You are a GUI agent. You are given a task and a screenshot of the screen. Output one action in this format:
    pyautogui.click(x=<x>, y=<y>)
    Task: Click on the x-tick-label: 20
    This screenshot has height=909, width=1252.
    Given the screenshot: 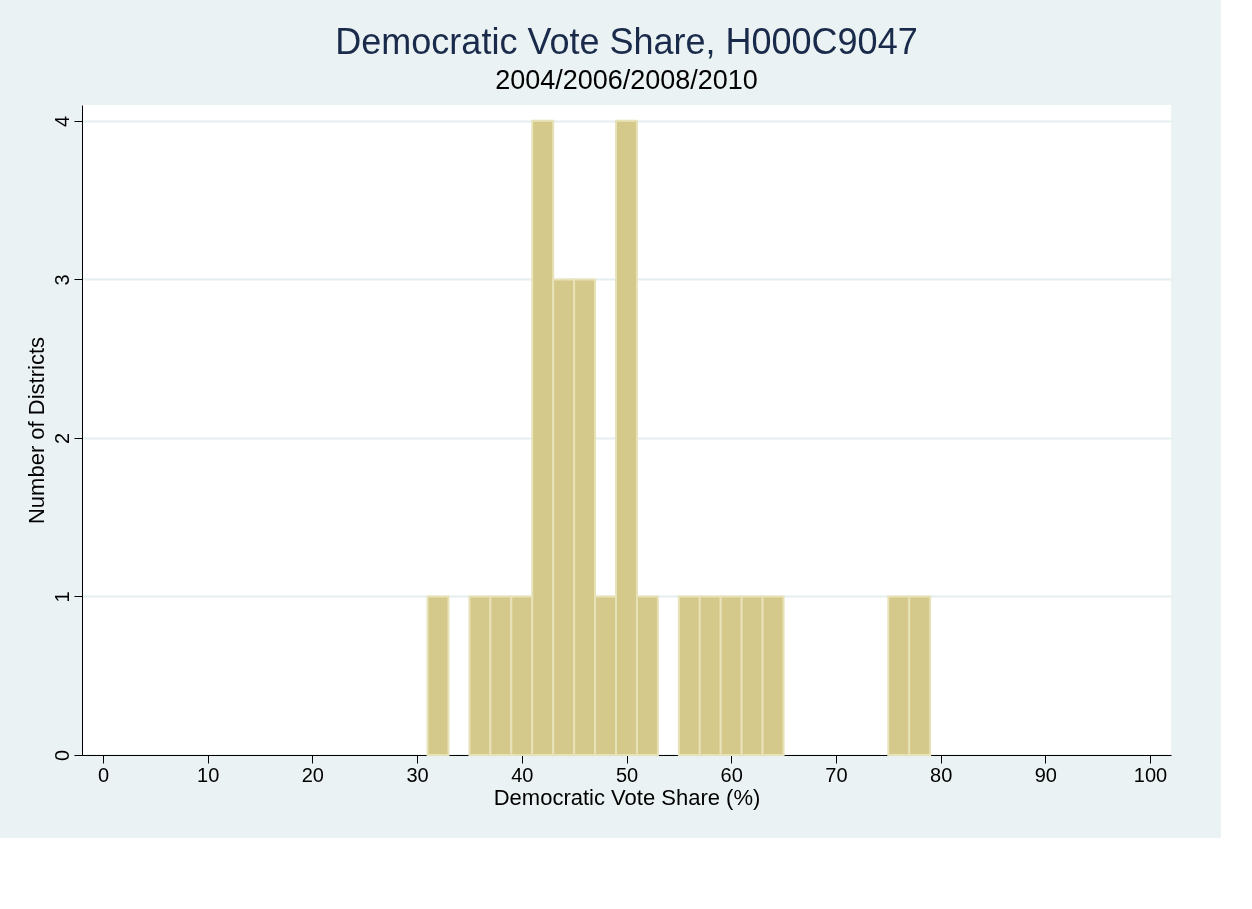 What is the action you would take?
    pyautogui.click(x=312, y=774)
    